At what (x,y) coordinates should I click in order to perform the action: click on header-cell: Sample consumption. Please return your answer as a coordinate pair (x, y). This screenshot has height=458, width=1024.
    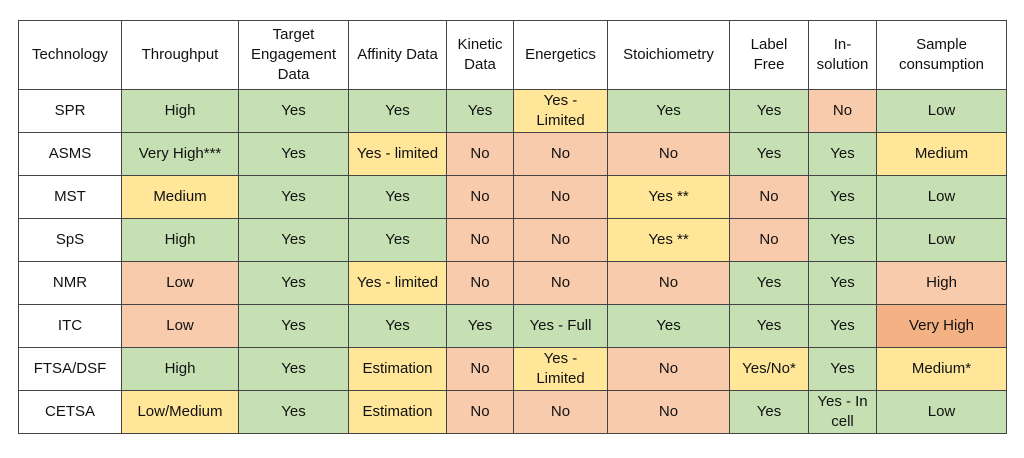
    Looking at the image, I should click on (941, 55).